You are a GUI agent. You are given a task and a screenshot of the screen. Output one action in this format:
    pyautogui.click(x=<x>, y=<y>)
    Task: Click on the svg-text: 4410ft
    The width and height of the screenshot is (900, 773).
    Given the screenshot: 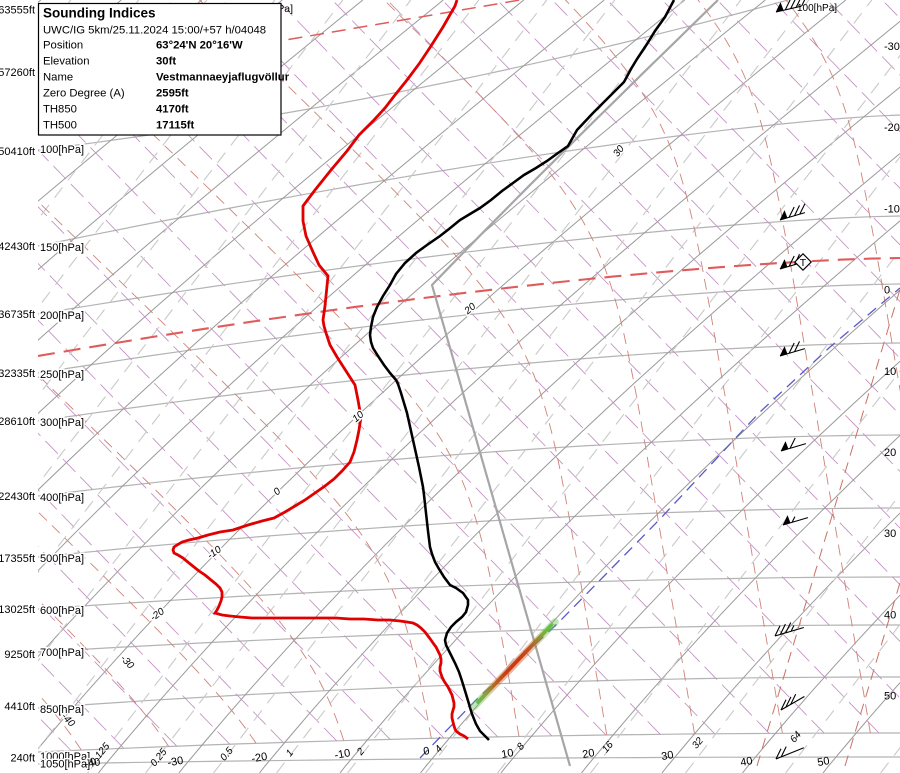 What is the action you would take?
    pyautogui.click(x=19, y=707)
    